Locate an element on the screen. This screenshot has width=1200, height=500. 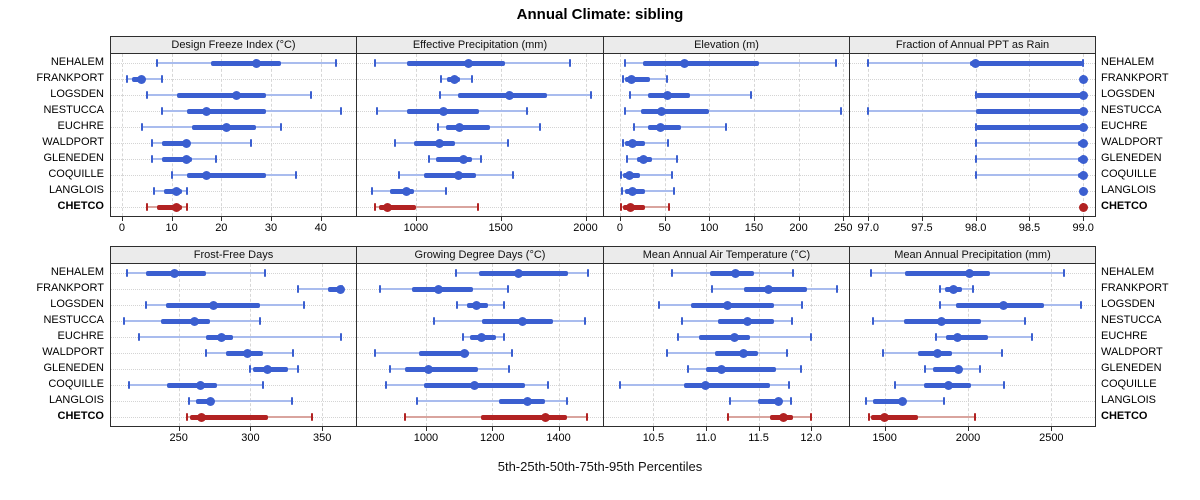
x-tick-label: 2500 is located at coordinates (1051, 438).